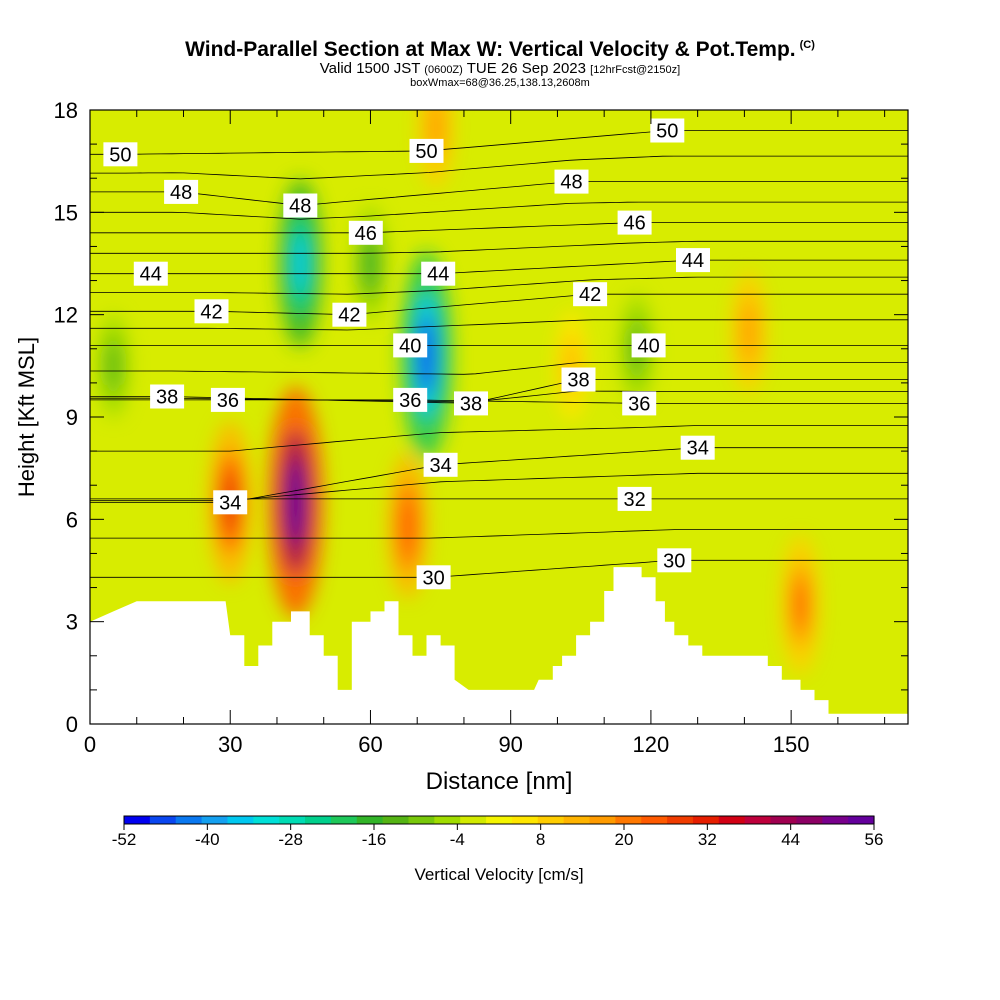  I want to click on contour-label-text: 30, so click(433, 578).